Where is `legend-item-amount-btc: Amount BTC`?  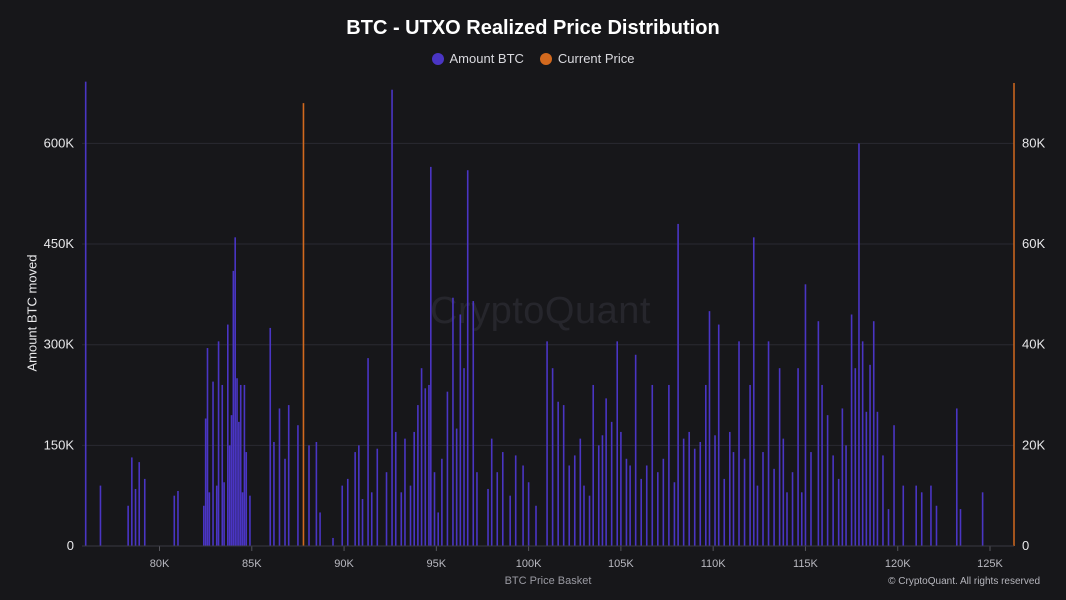 legend-item-amount-btc: Amount BTC is located at coordinates (477, 58).